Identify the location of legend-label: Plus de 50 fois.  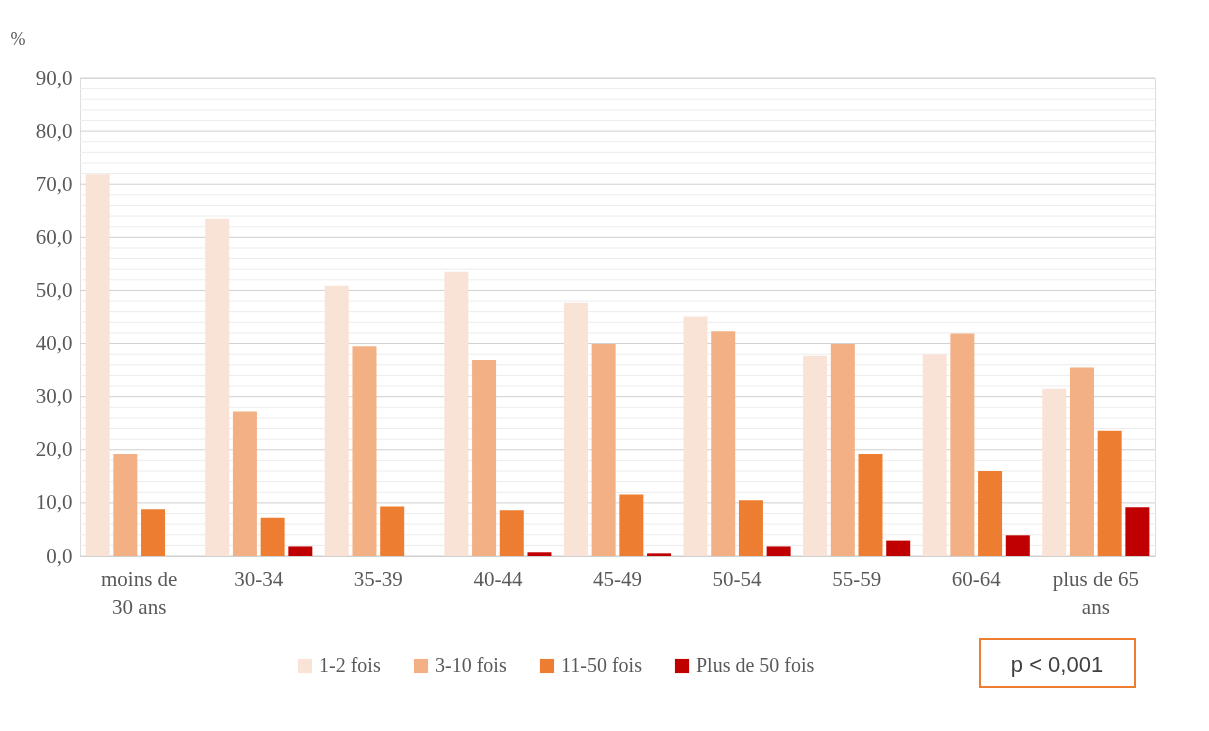
(755, 665).